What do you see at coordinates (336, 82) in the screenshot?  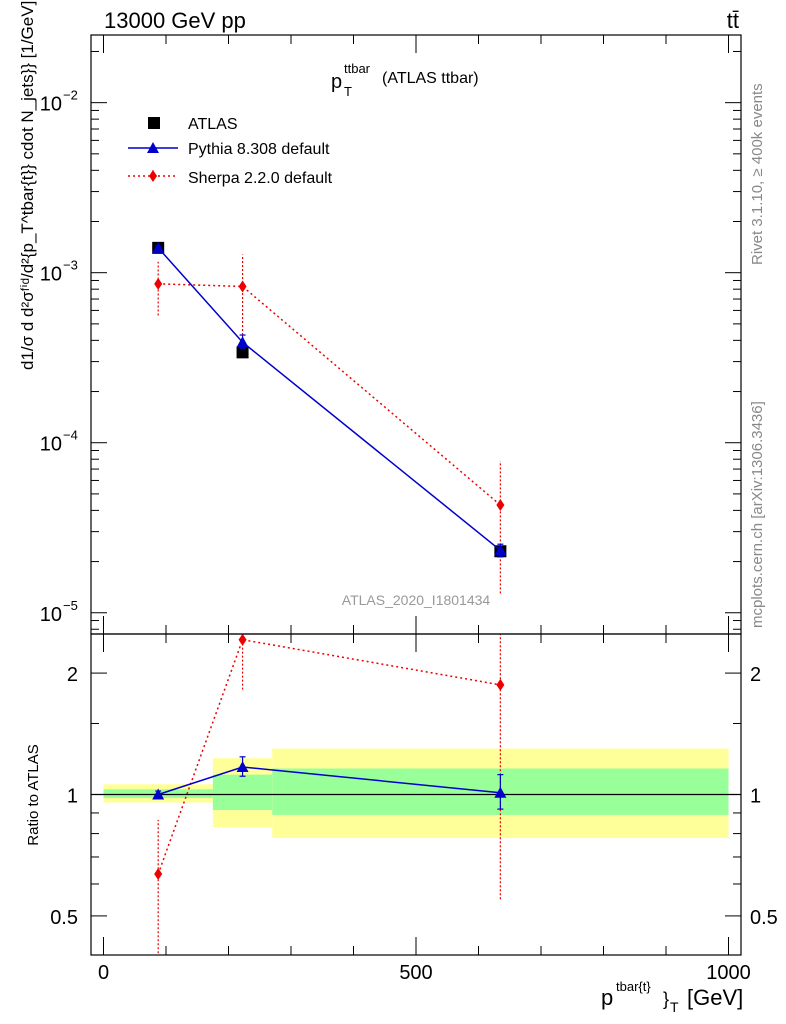 I see `plot-title: p` at bounding box center [336, 82].